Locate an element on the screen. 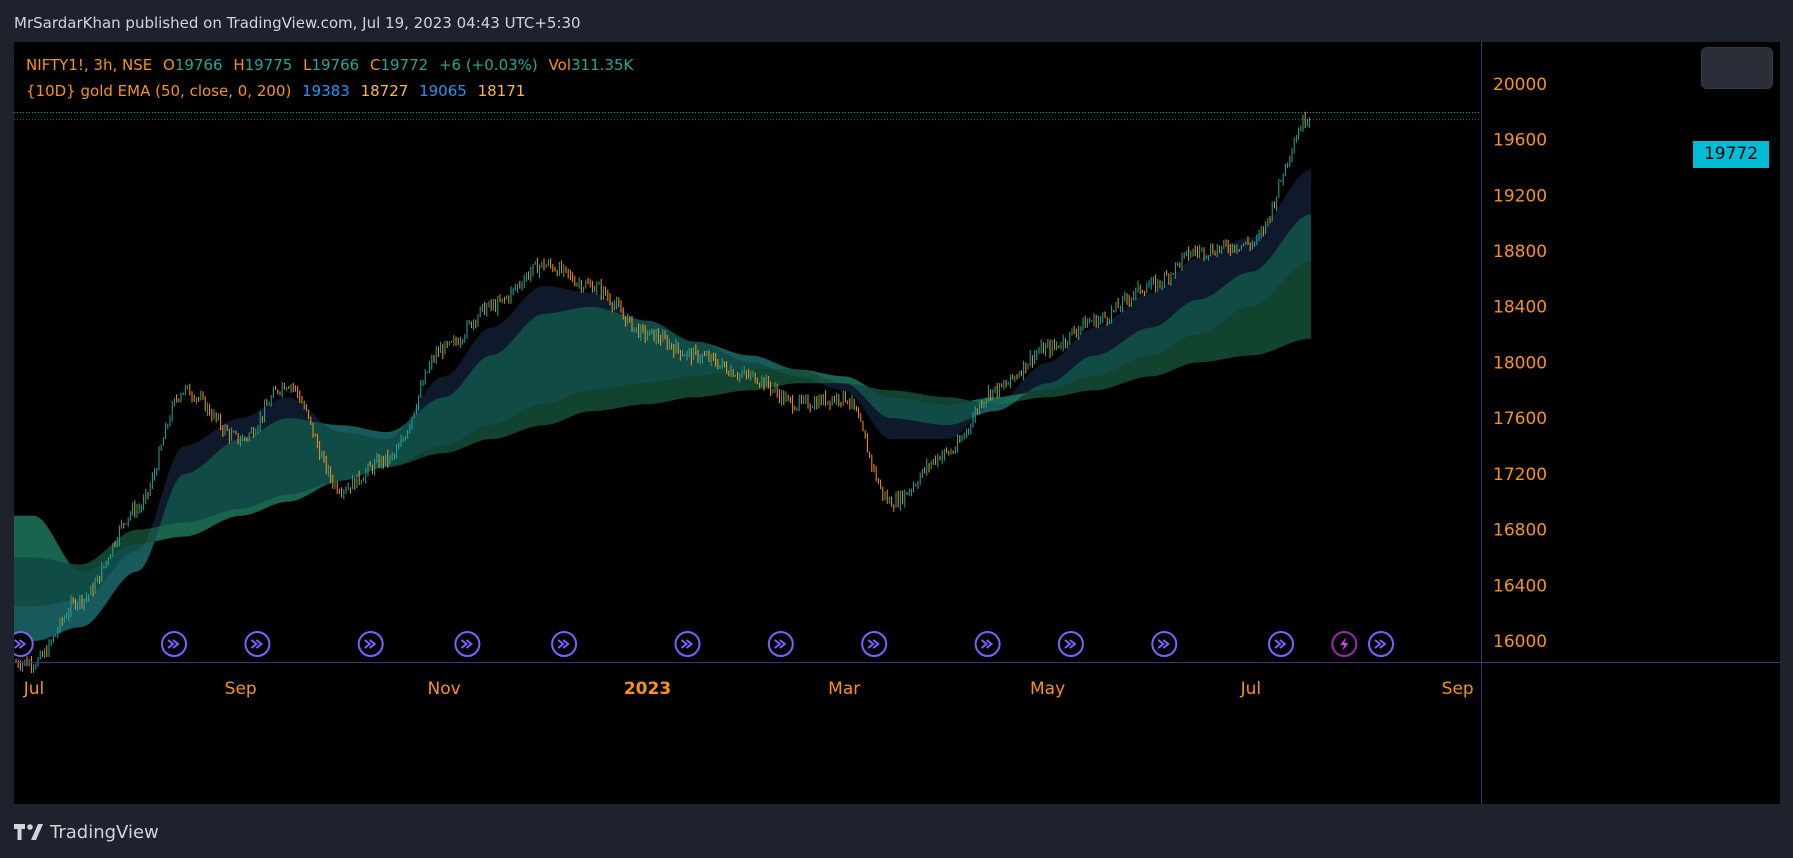 This screenshot has height=858, width=1793. low-value: 19766 is located at coordinates (335, 65).